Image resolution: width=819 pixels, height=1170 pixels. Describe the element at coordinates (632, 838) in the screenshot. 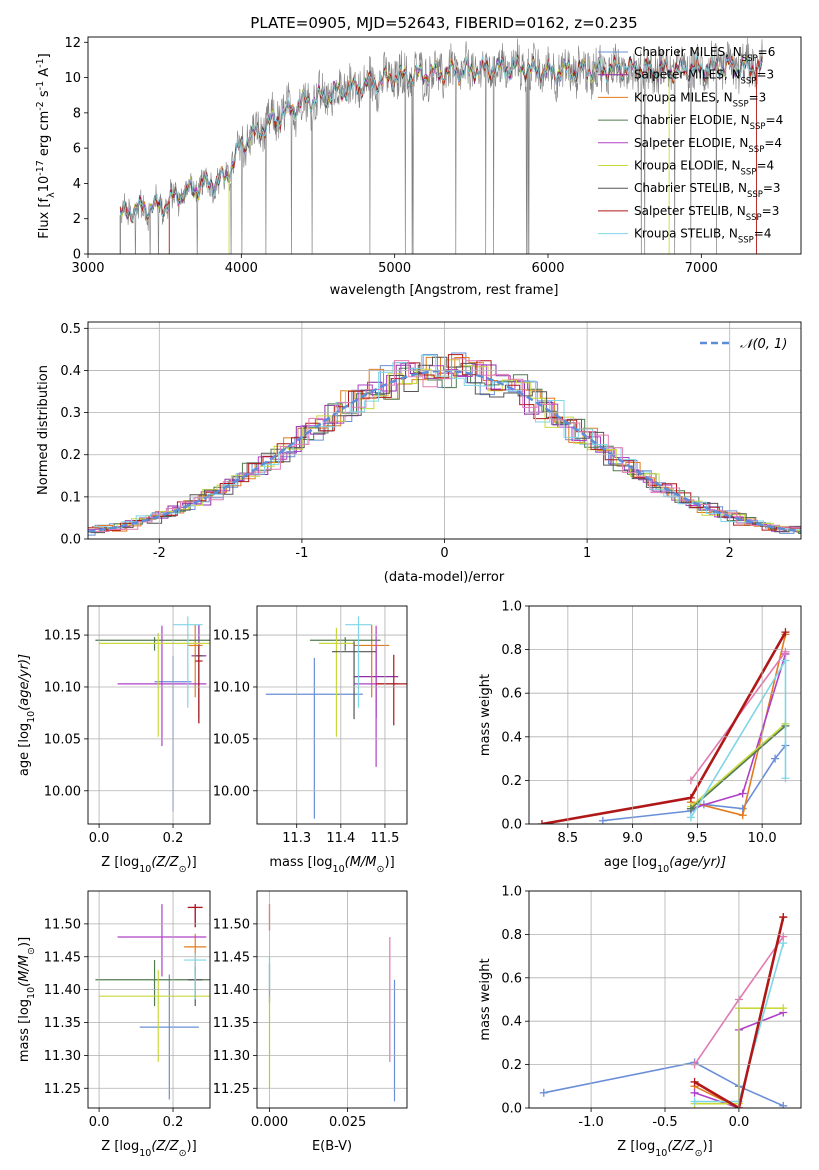

I see `x-tick-label: 9.0` at that location.